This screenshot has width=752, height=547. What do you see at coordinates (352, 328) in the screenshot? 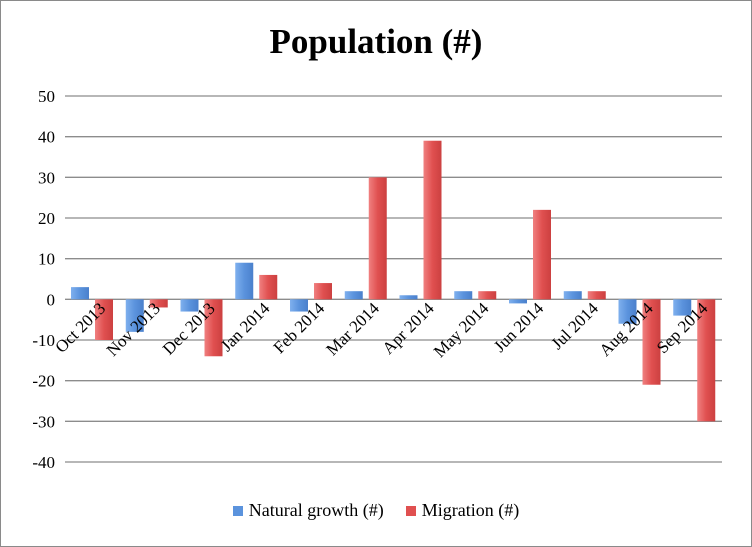
I see `x-tick-label: Mar 2014` at bounding box center [352, 328].